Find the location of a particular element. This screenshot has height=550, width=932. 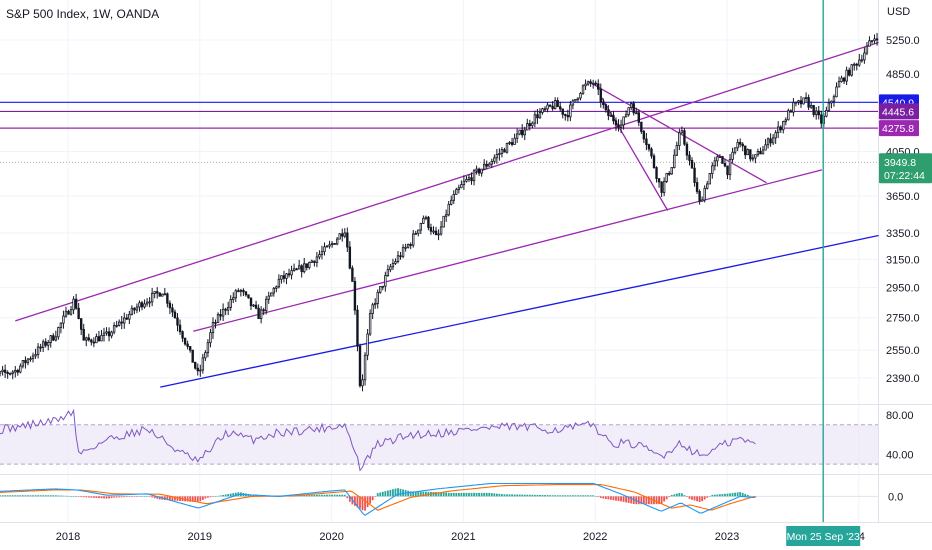

price-tick-label: 2750.0 is located at coordinates (903, 319).